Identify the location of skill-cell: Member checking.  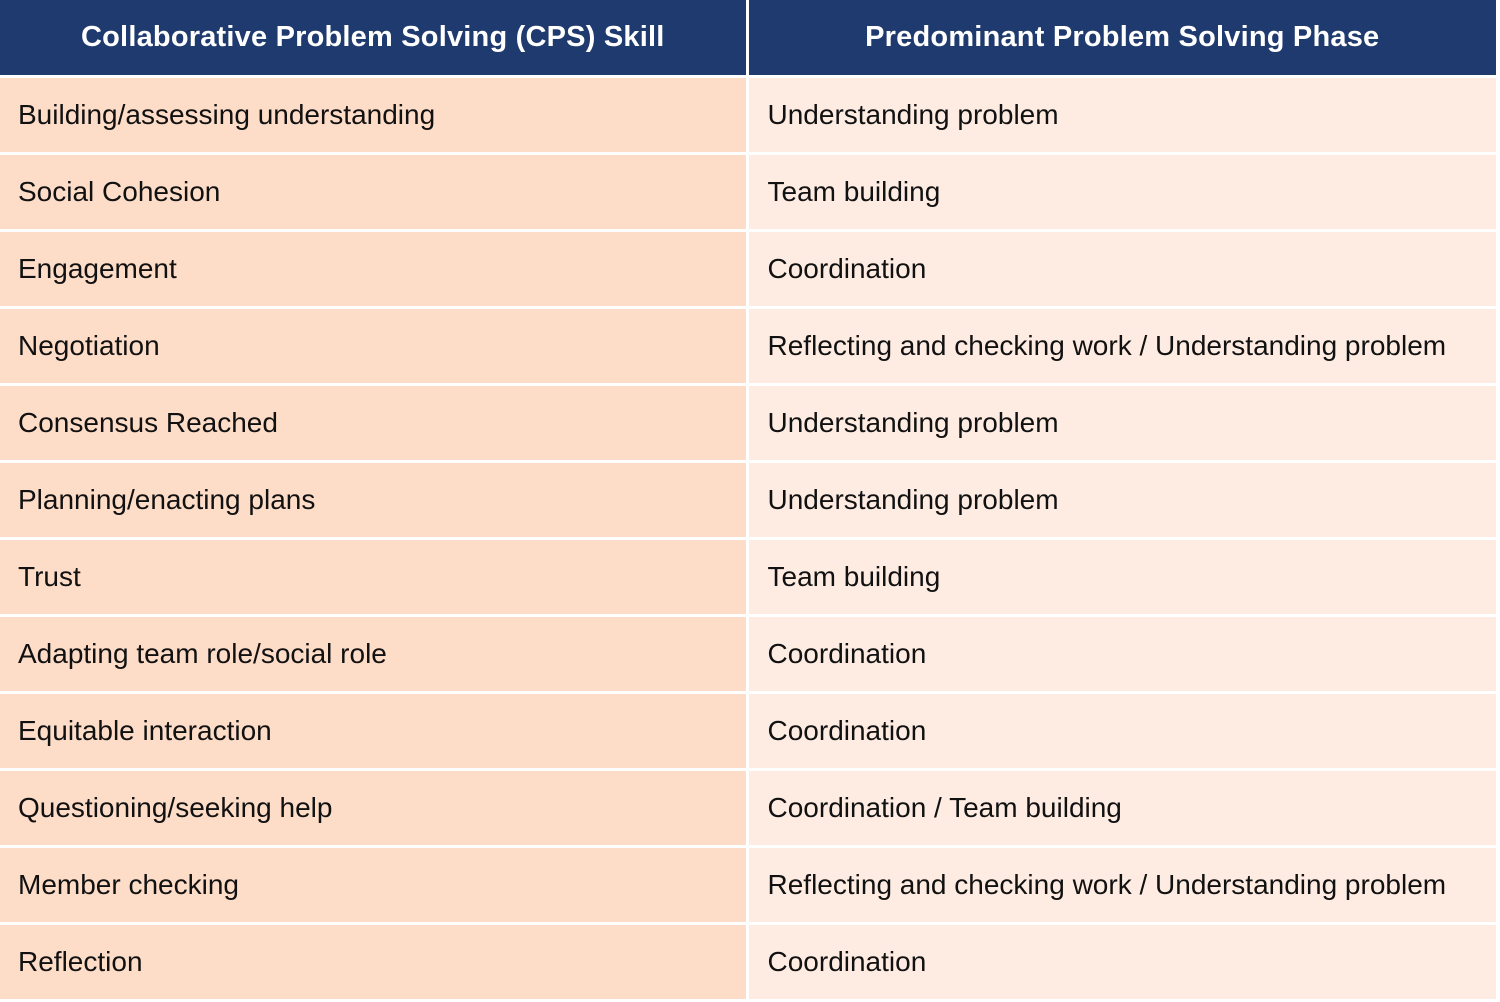
(374, 885).